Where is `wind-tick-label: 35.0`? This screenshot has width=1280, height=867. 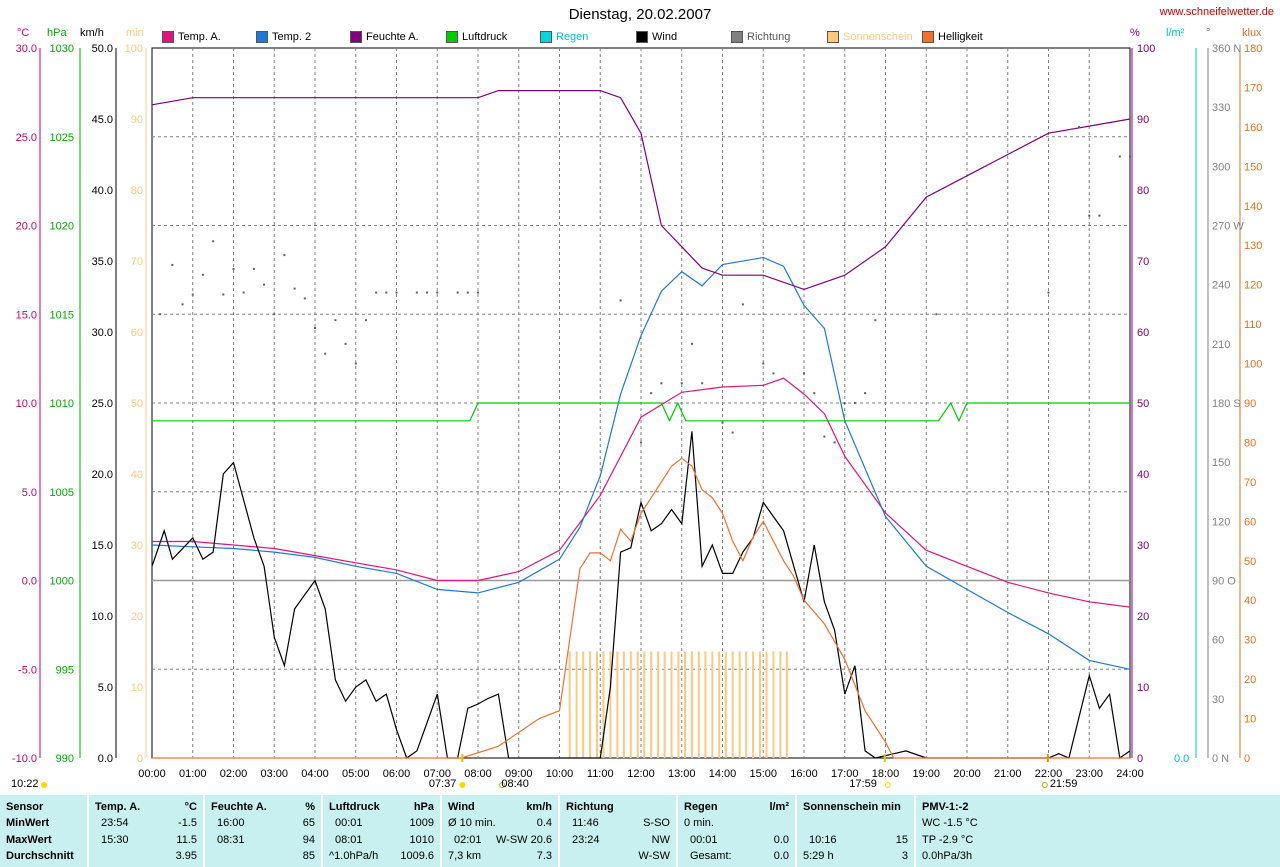 wind-tick-label: 35.0 is located at coordinates (102, 262).